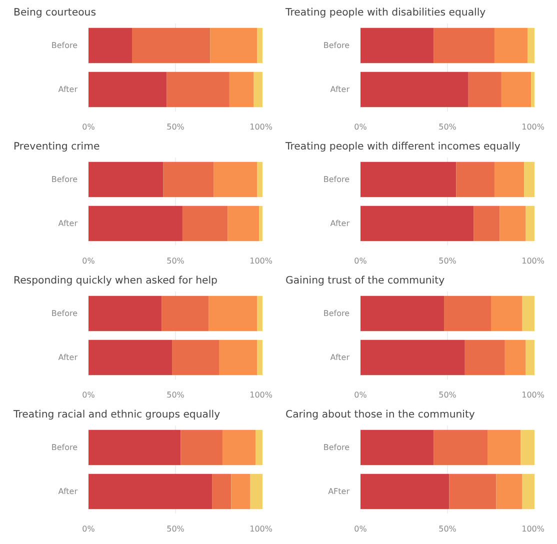 This screenshot has height=544, width=557. I want to click on chart-title: Treating people with disabilities equally, so click(385, 13).